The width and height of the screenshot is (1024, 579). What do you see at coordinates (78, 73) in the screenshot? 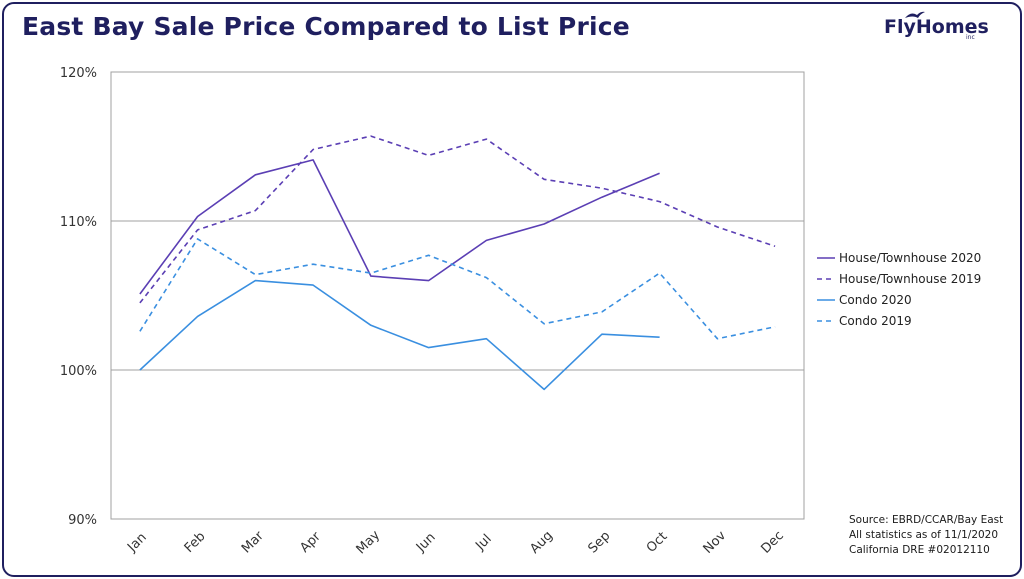
I see `y-tick-label: 120%` at bounding box center [78, 73].